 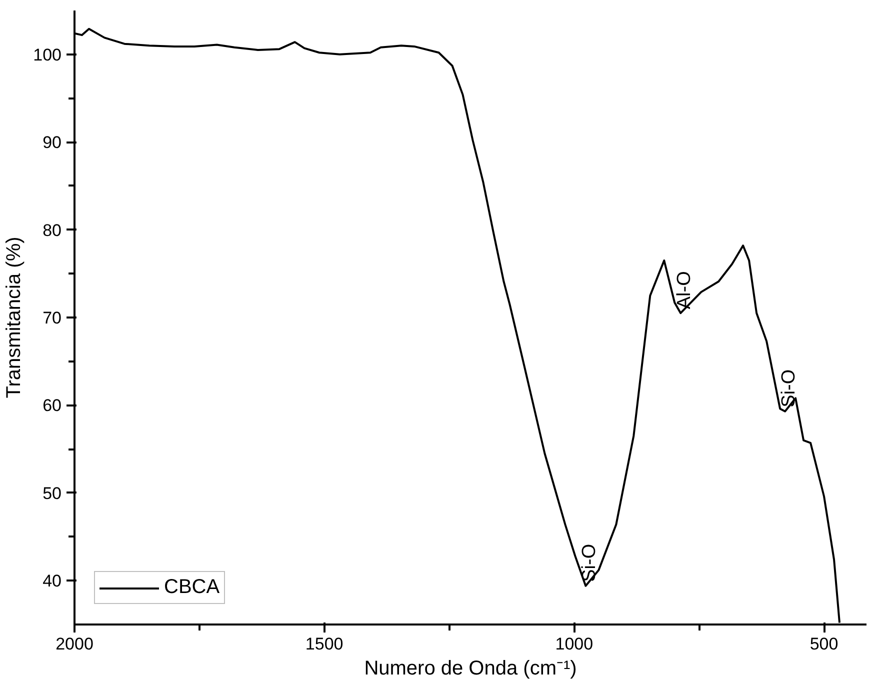 I want to click on y-tick-label: 70, so click(x=52, y=318).